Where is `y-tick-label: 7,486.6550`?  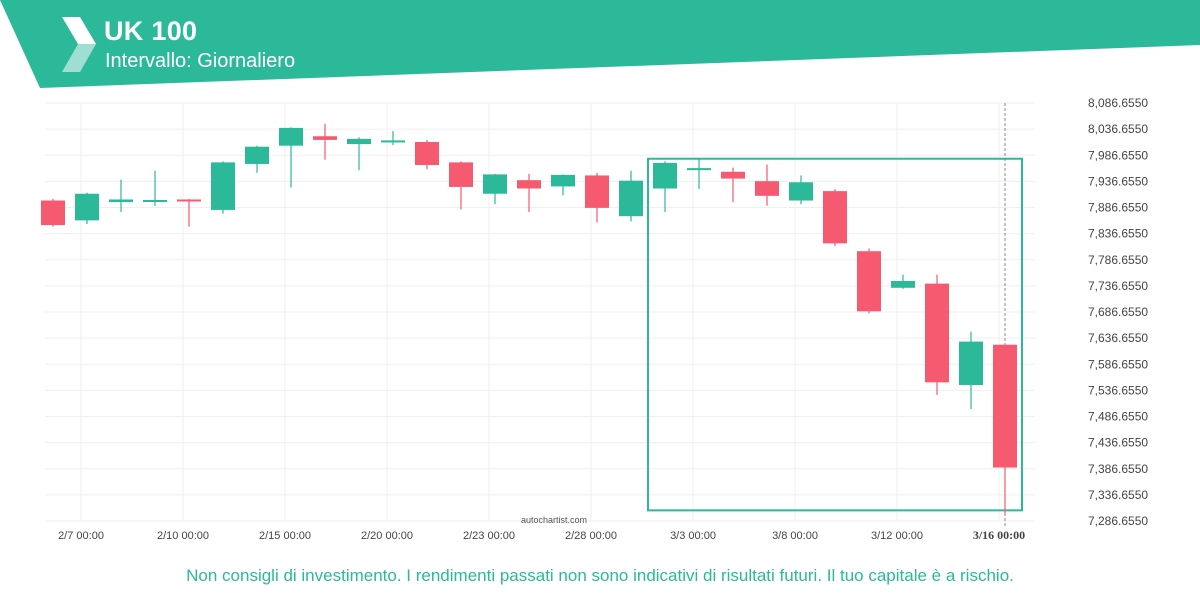 y-tick-label: 7,486.6550 is located at coordinates (1118, 417).